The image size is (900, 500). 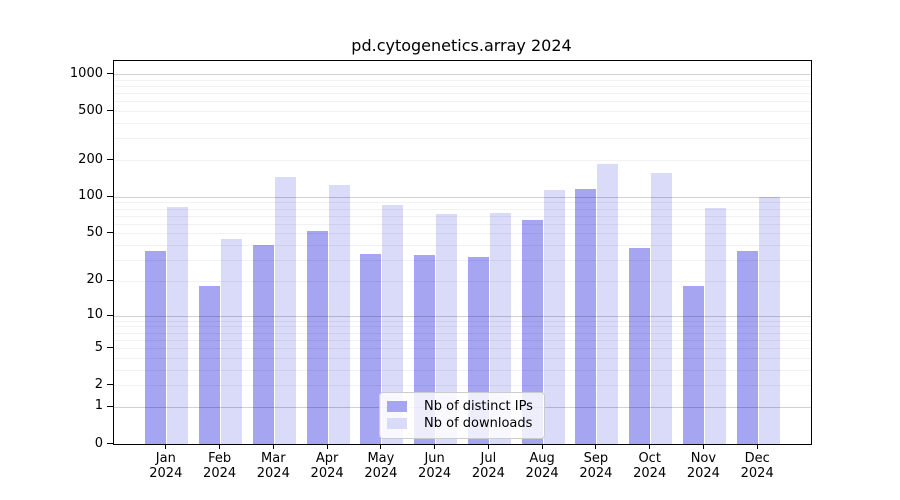 I want to click on legend: Nb of distinct IPs Nb of downloads, so click(x=462, y=415).